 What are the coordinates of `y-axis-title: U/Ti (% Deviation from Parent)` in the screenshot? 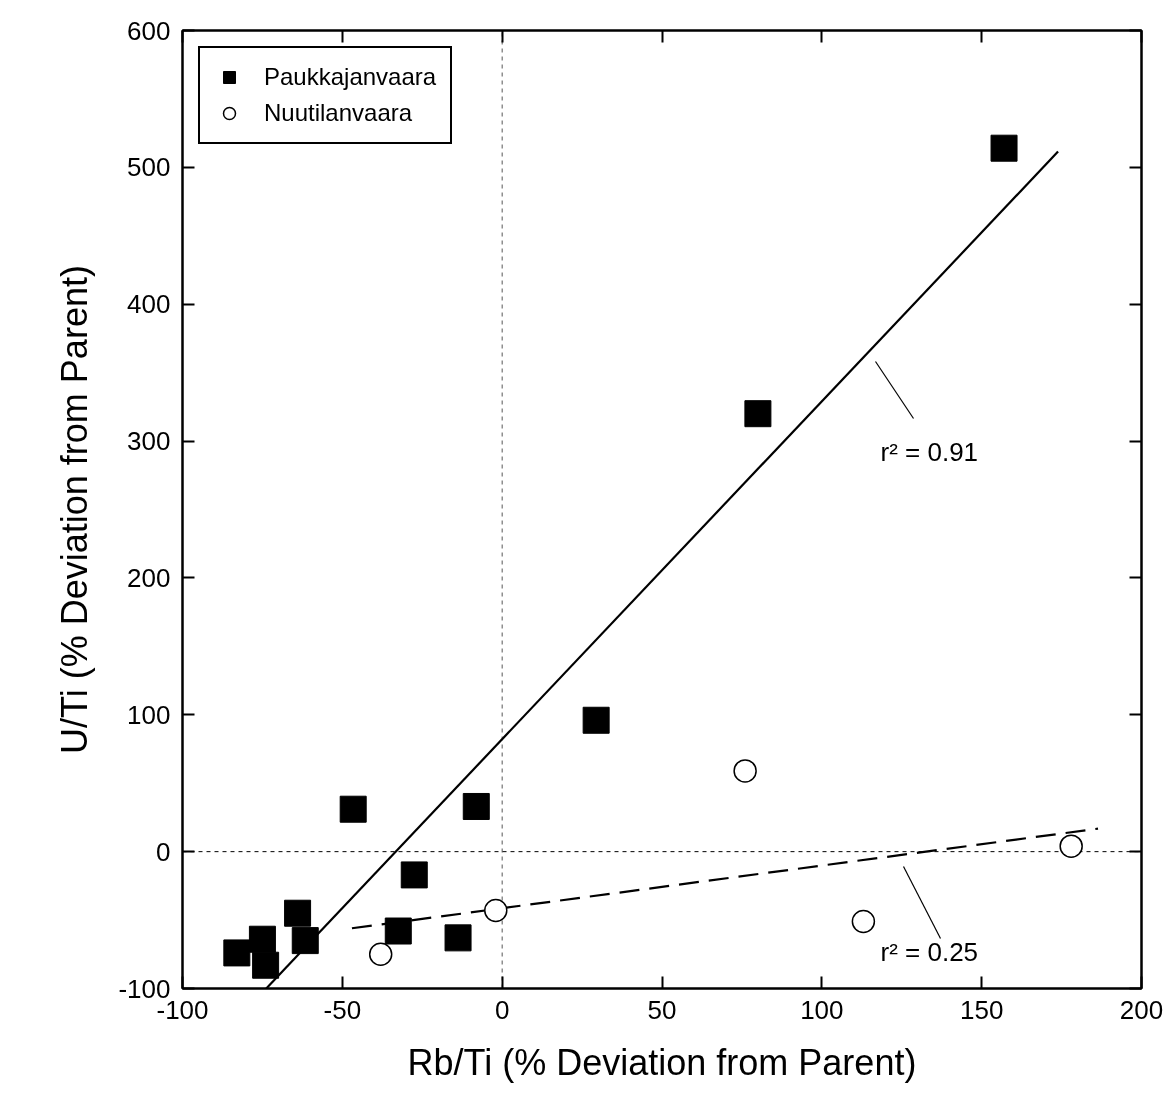 It's located at (75, 509).